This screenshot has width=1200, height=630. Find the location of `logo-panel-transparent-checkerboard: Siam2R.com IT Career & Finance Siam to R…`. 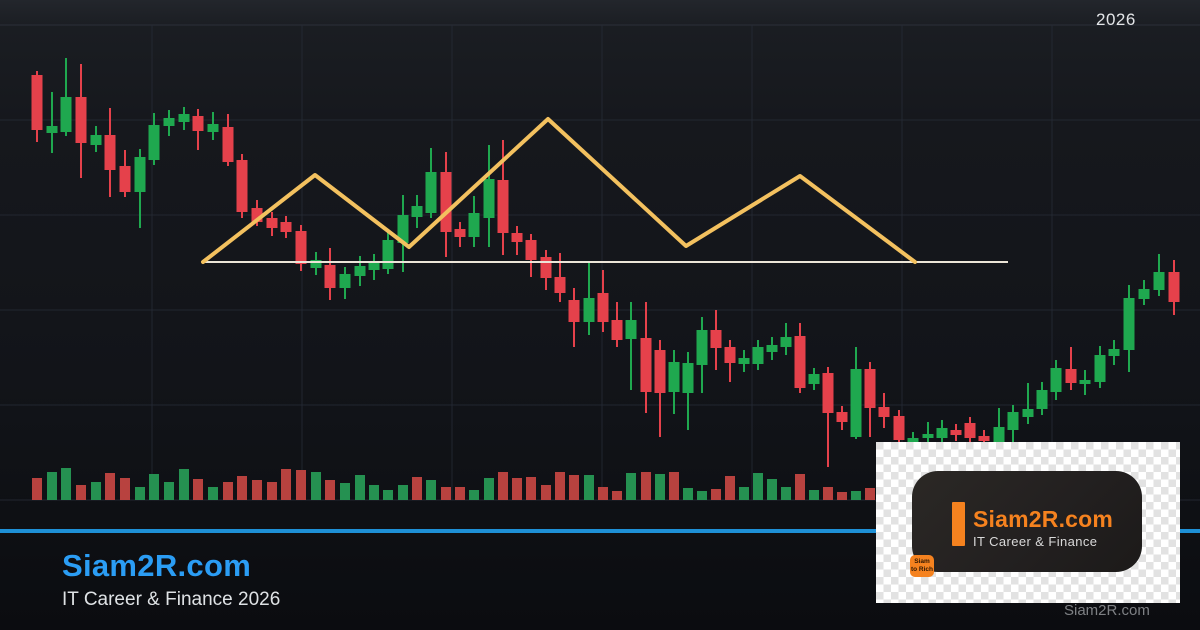

logo-panel-transparent-checkerboard: Siam2R.com IT Career & Finance Siam to R… is located at coordinates (1028, 522).